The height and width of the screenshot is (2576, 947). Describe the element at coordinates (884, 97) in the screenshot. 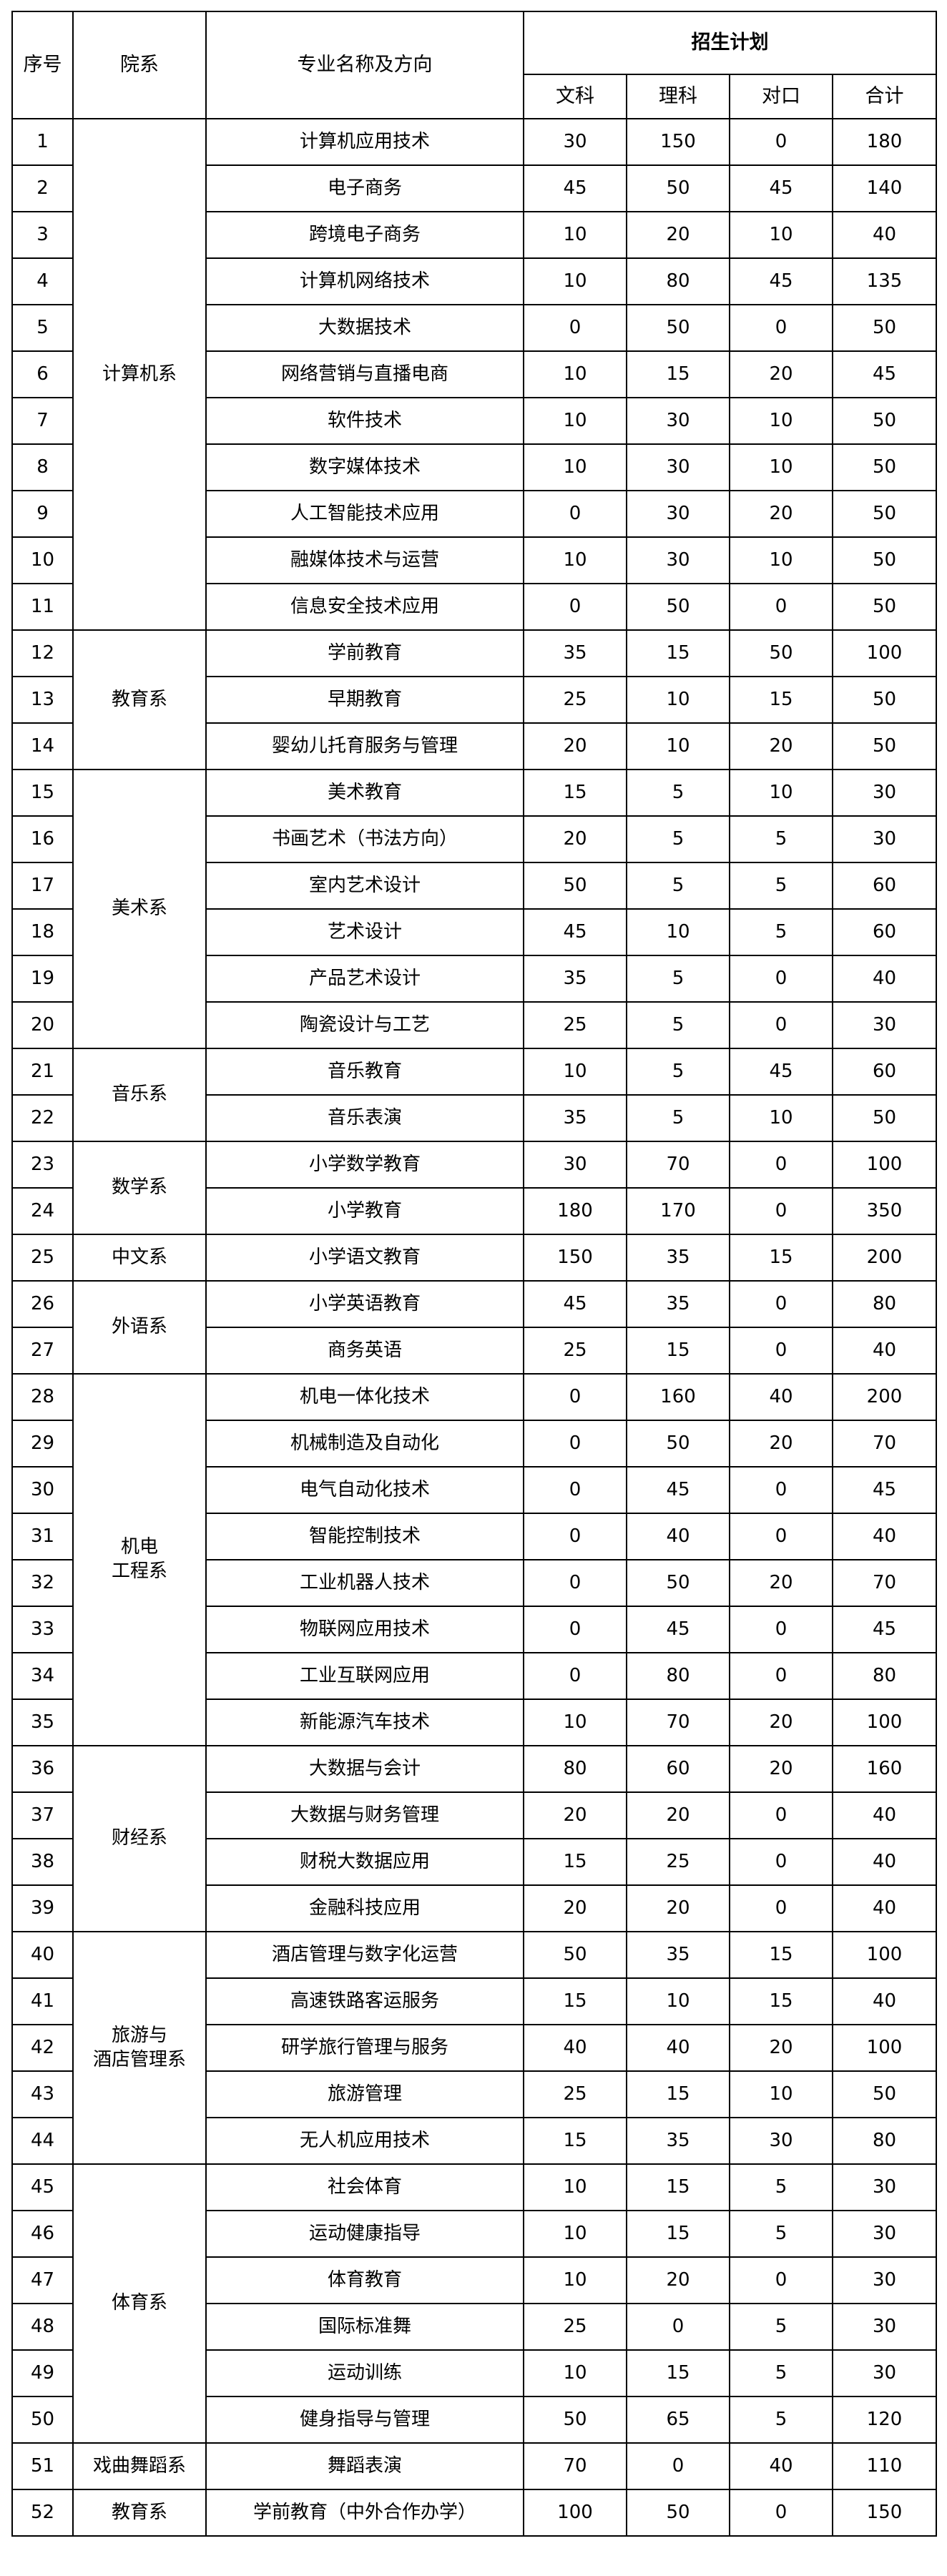

I see `header-total: 合计` at that location.